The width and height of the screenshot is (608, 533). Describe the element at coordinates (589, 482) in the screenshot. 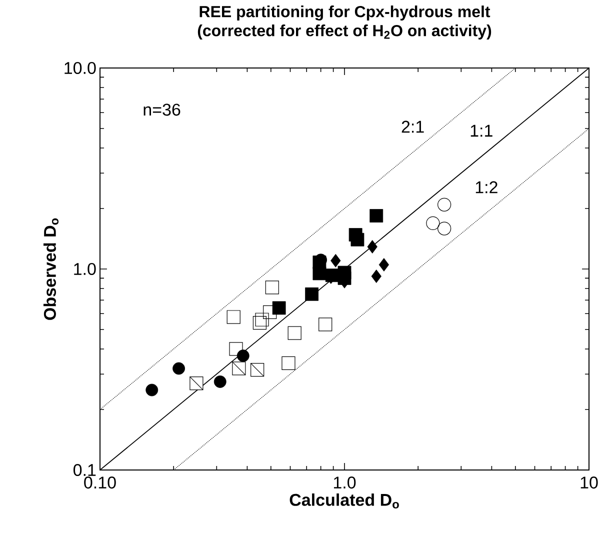

I see `x-tick-label: 10` at that location.